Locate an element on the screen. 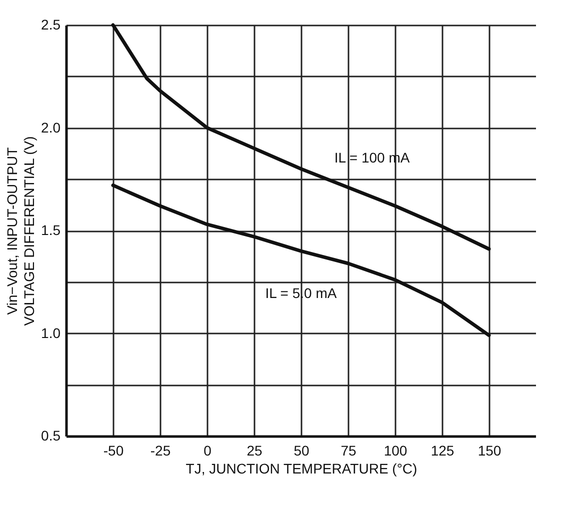 Image resolution: width=572 pixels, height=506 pixels. y-tick-label: 0.5 is located at coordinates (51, 436).